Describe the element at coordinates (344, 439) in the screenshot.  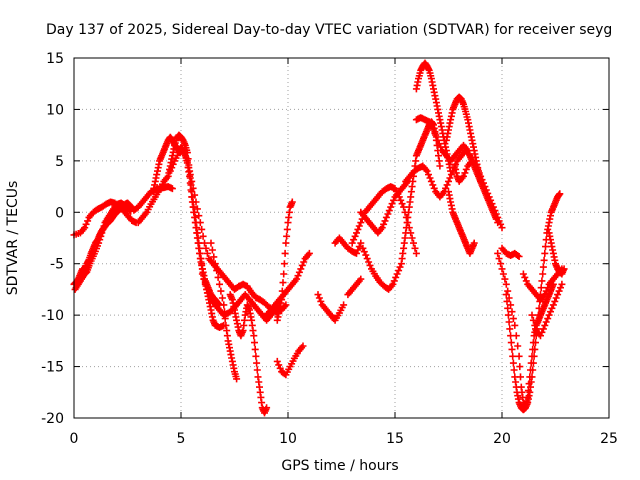
I see `x-tick-labels: 0 5 10 15 20 25` at that location.